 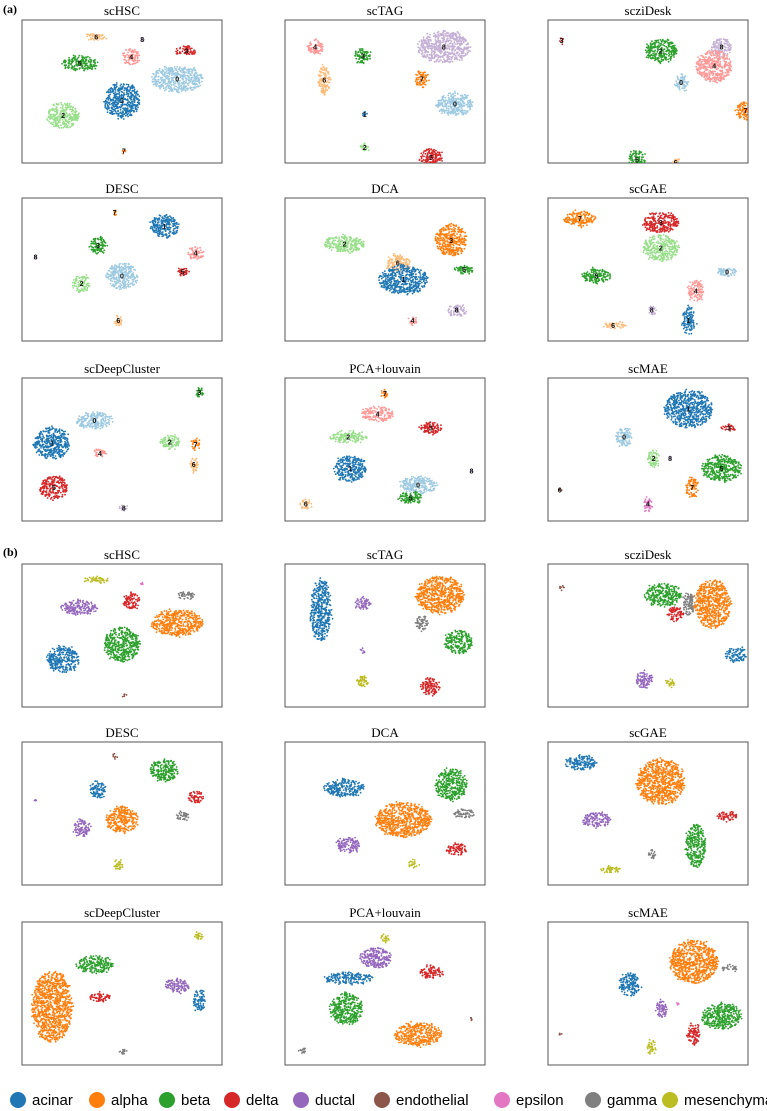 I want to click on cluster-label: 3, so click(x=186, y=51).